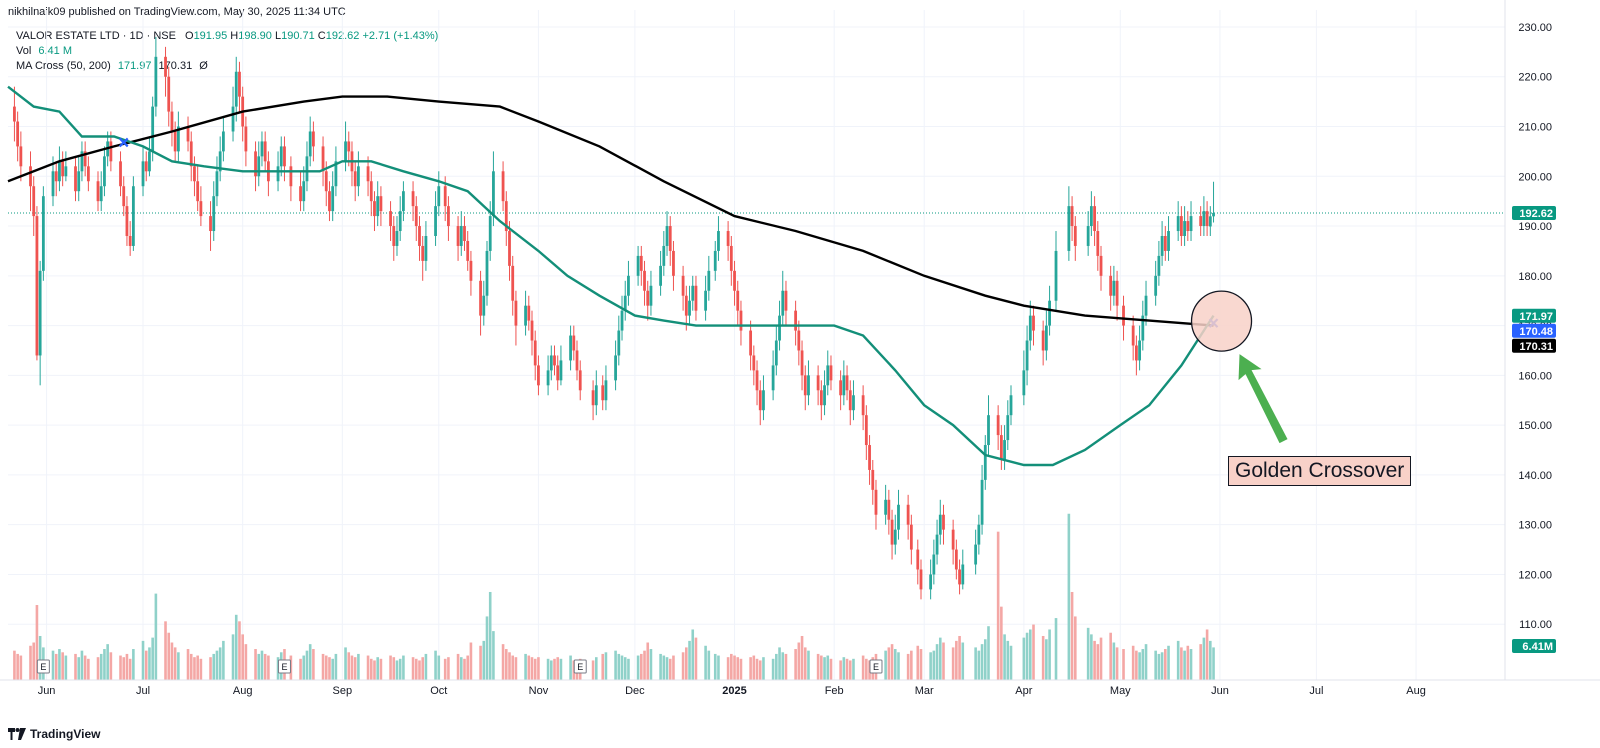  Describe the element at coordinates (210, 36) in the screenshot. I see `open-value: 191.95` at that location.